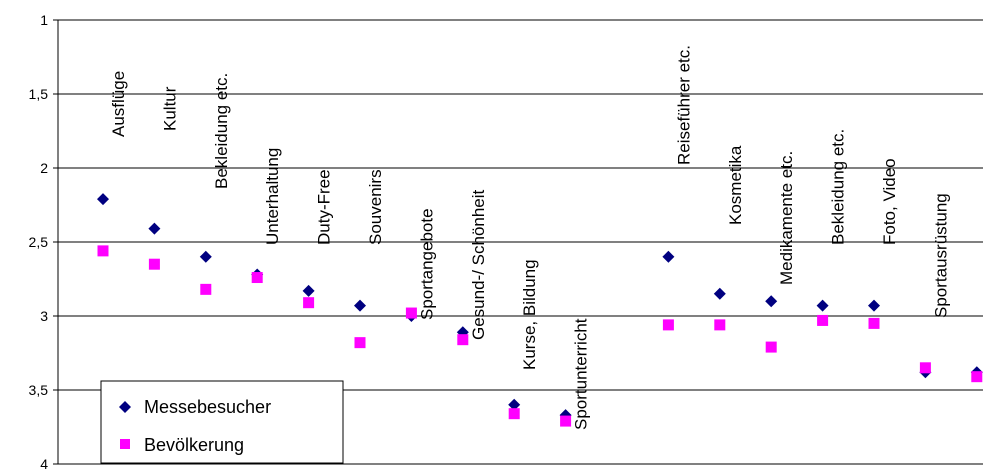  I want to click on legend-label-messebesucher: Messebesucher, so click(207, 407).